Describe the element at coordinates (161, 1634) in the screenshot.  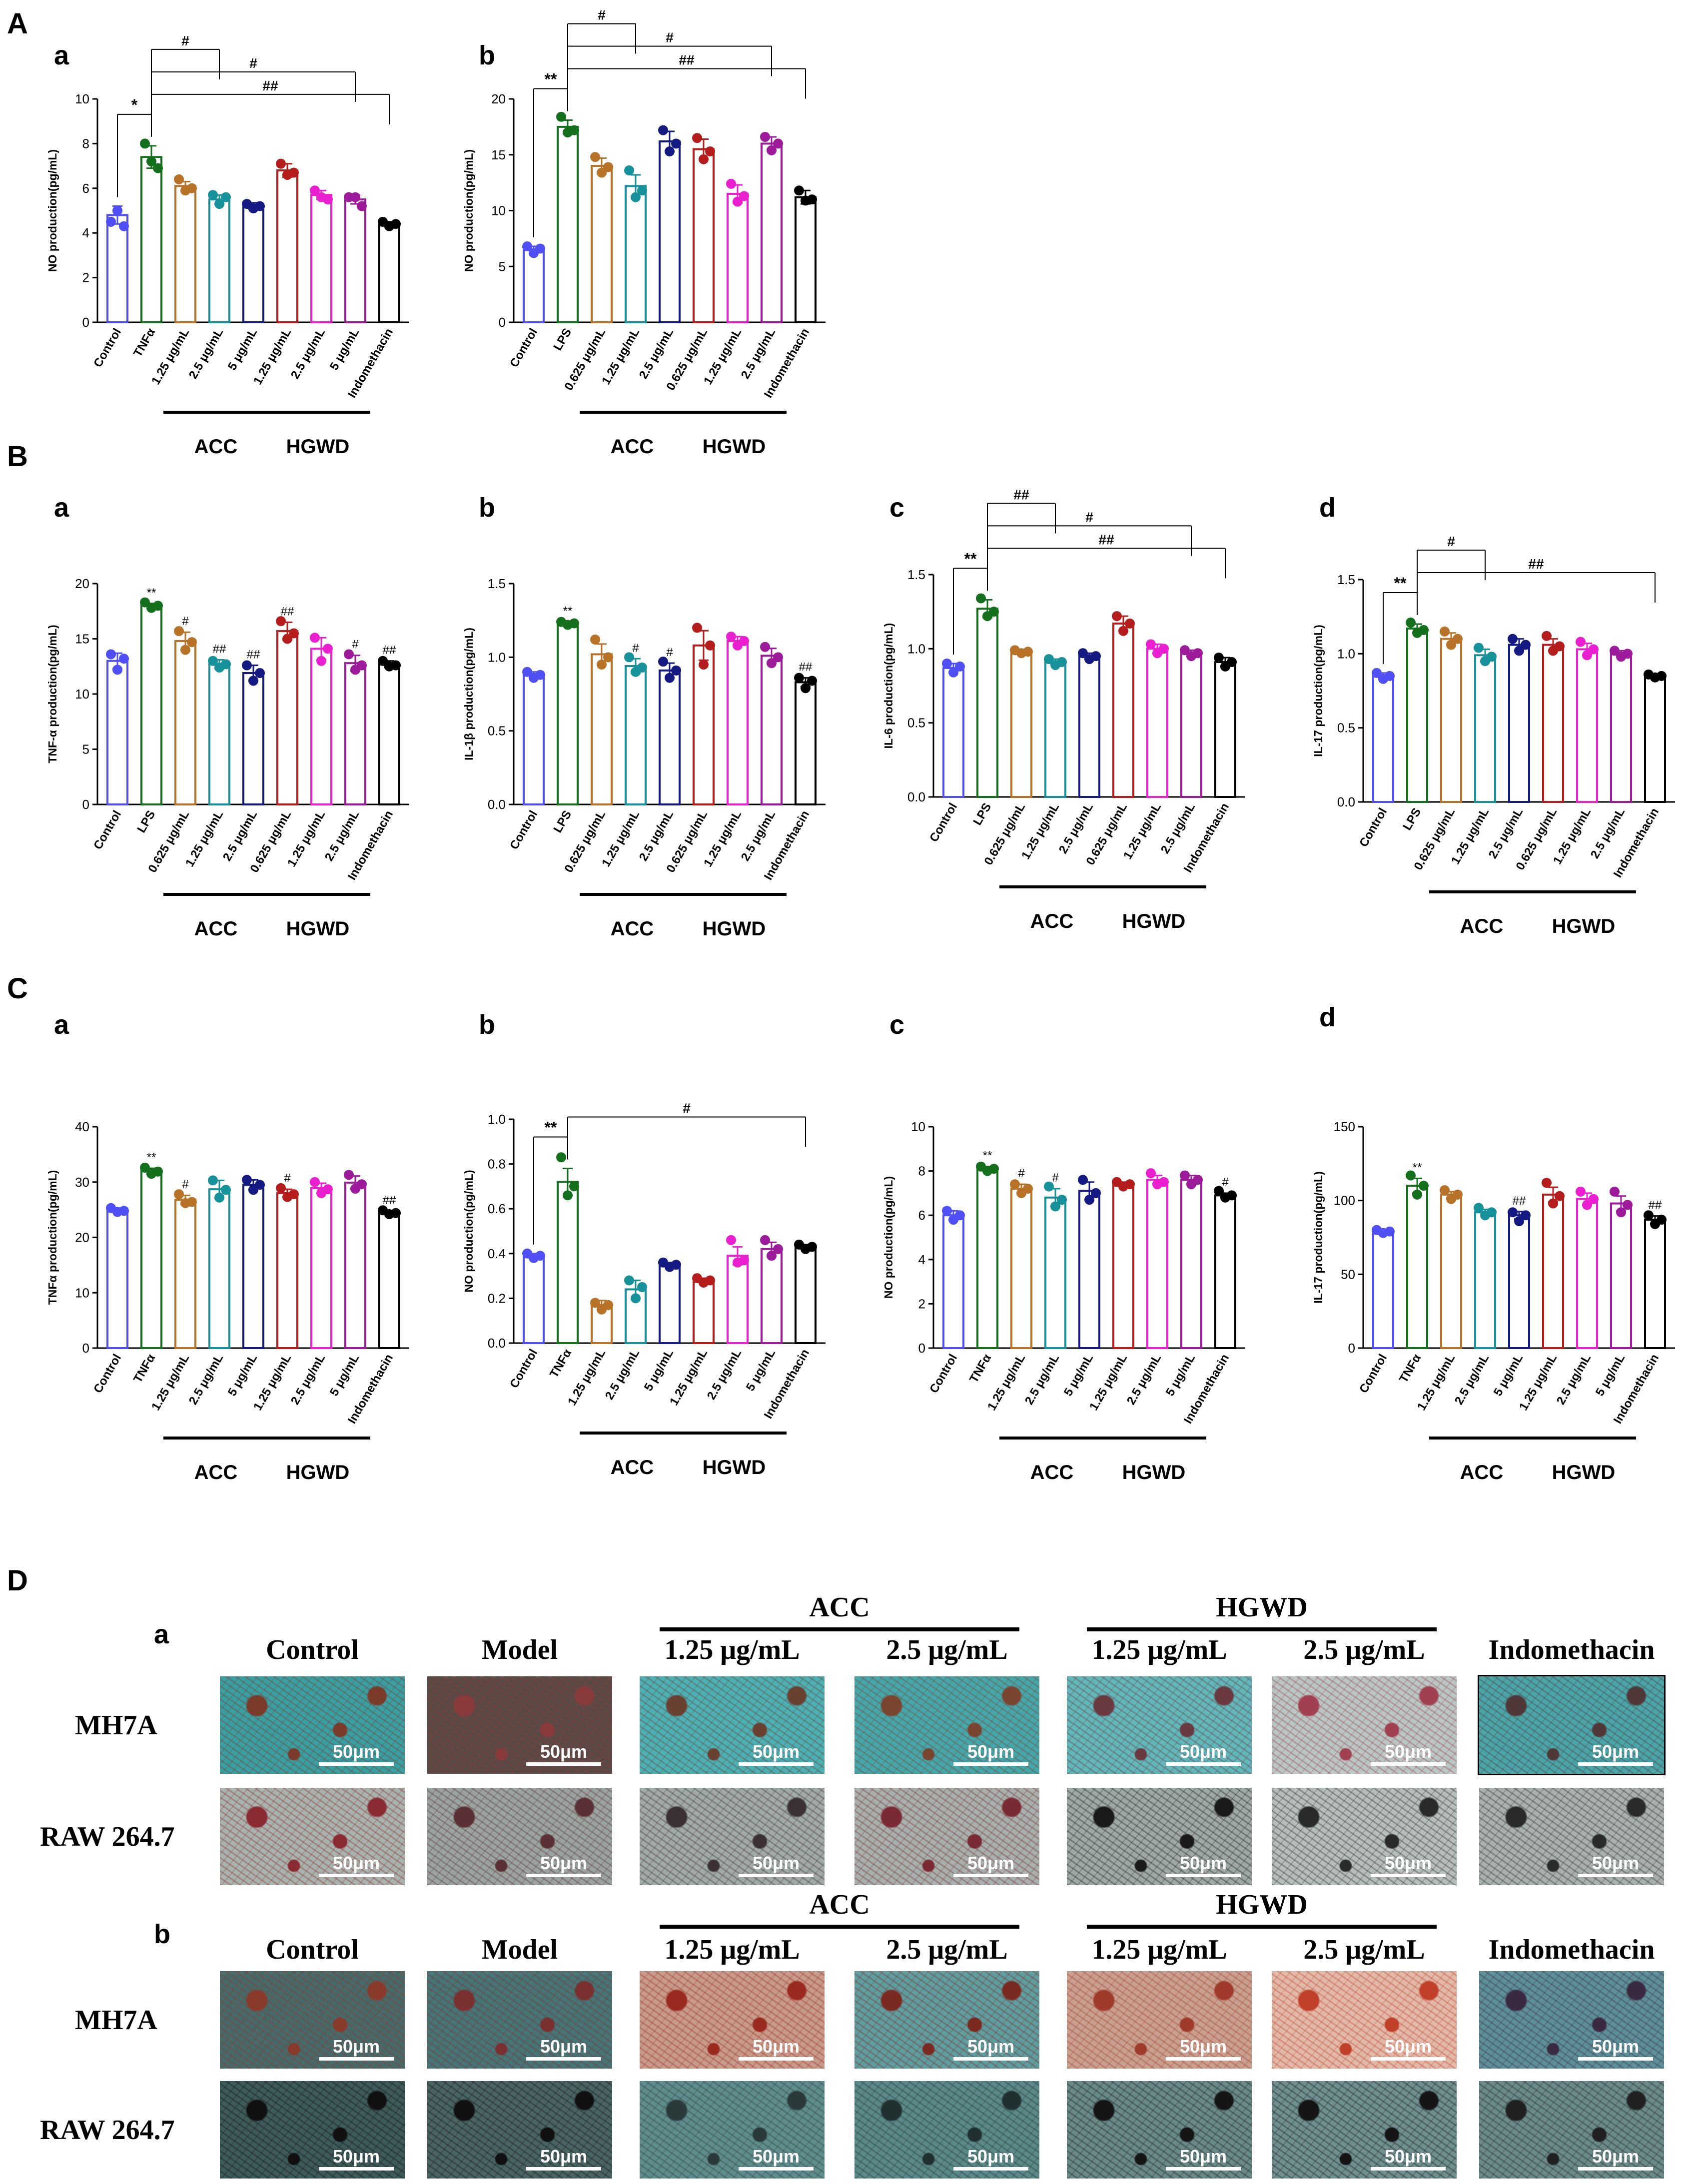
I see `panel-label-Da: a` at that location.